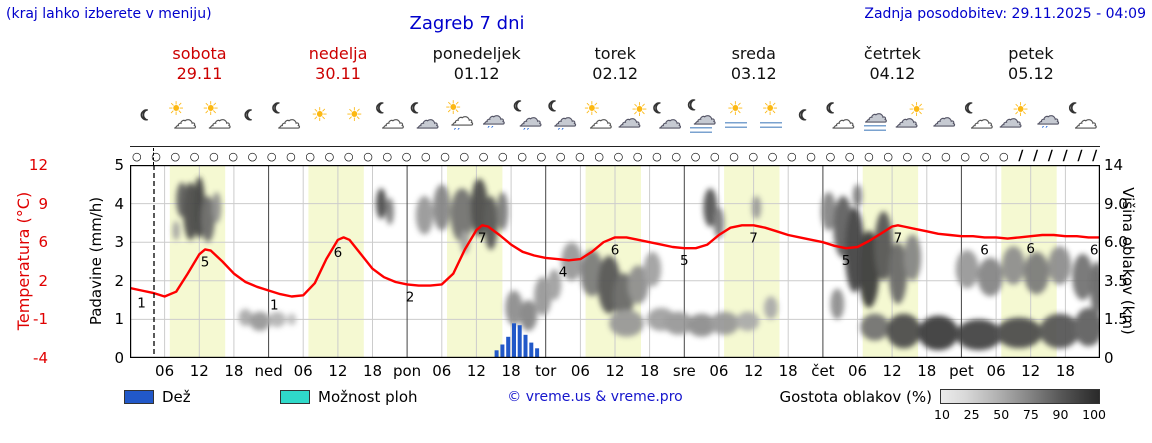  Describe the element at coordinates (1030, 64) in the screenshot. I see `day-header-petek: petek 05.12` at that location.